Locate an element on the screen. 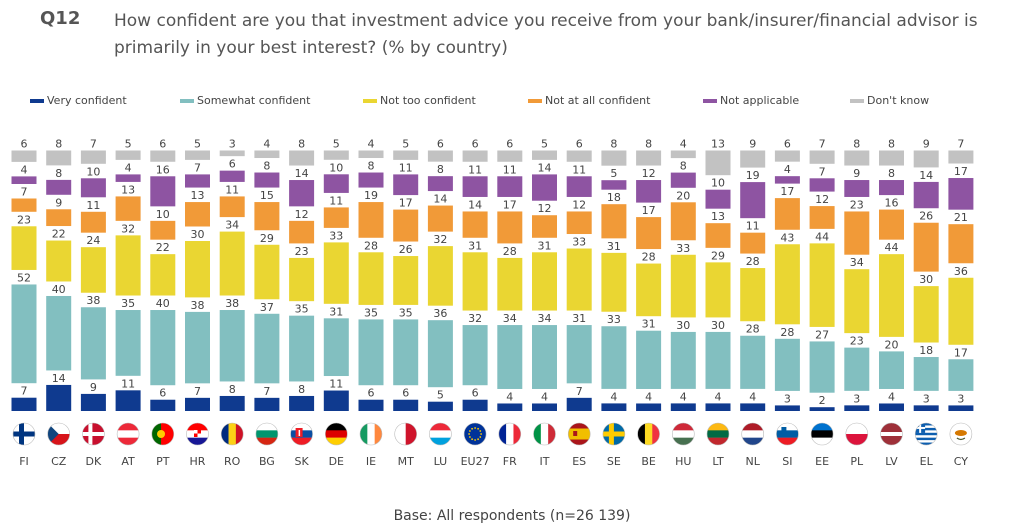  data-label: 12 is located at coordinates (649, 173).